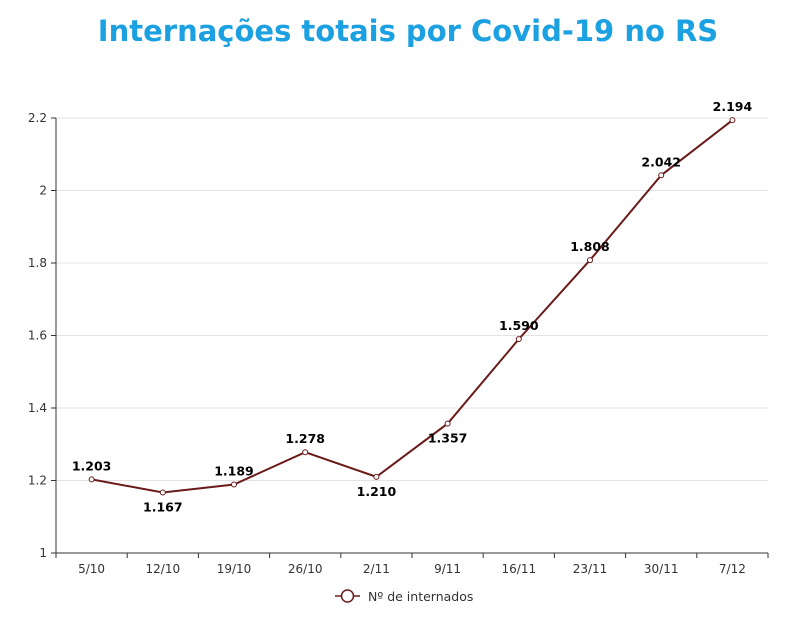 The width and height of the screenshot is (800, 625). What do you see at coordinates (305, 438) in the screenshot?
I see `data-label: 1.278` at bounding box center [305, 438].